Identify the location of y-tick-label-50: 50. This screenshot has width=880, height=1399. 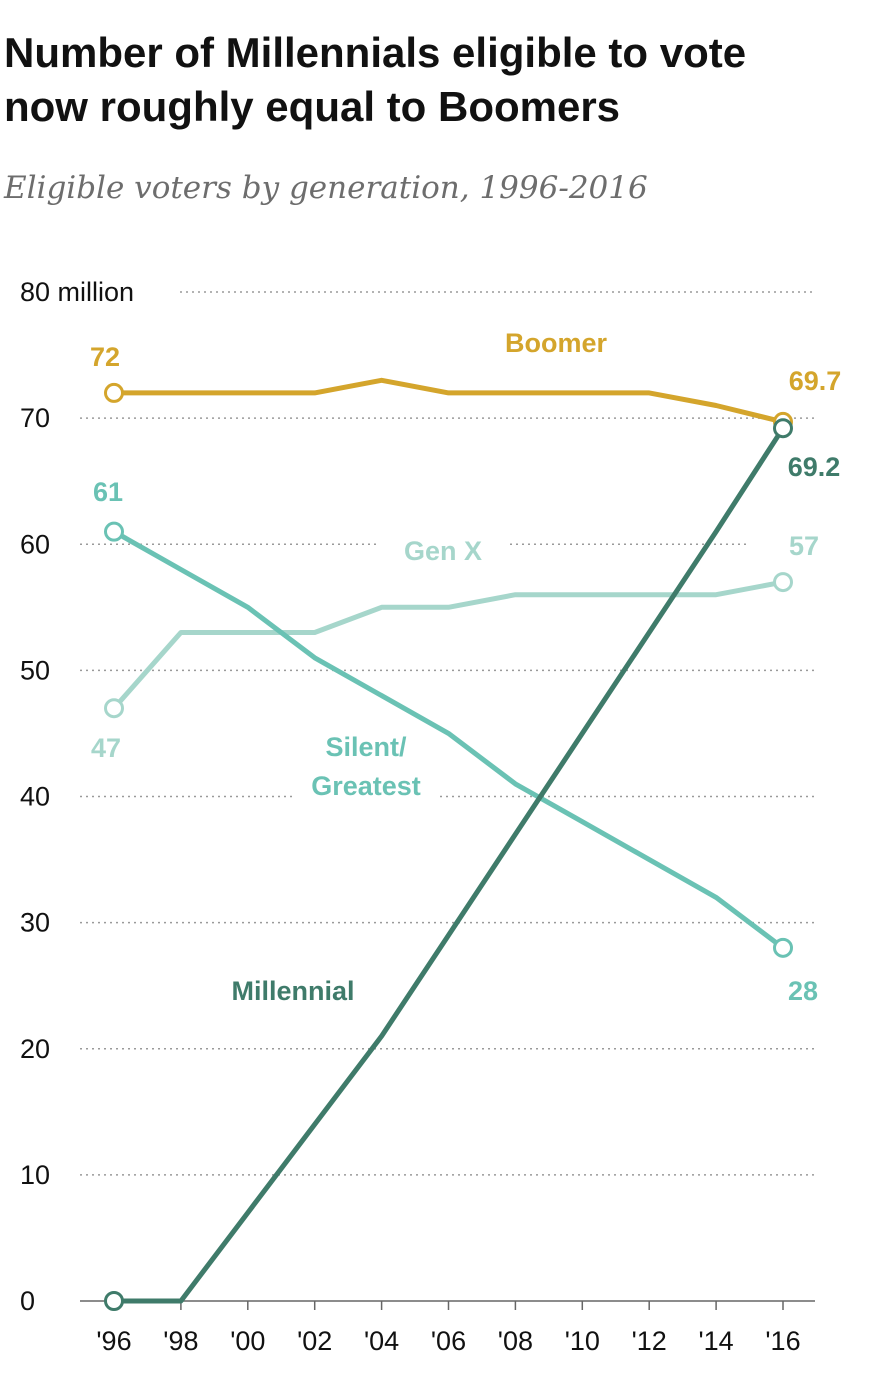
(35, 670).